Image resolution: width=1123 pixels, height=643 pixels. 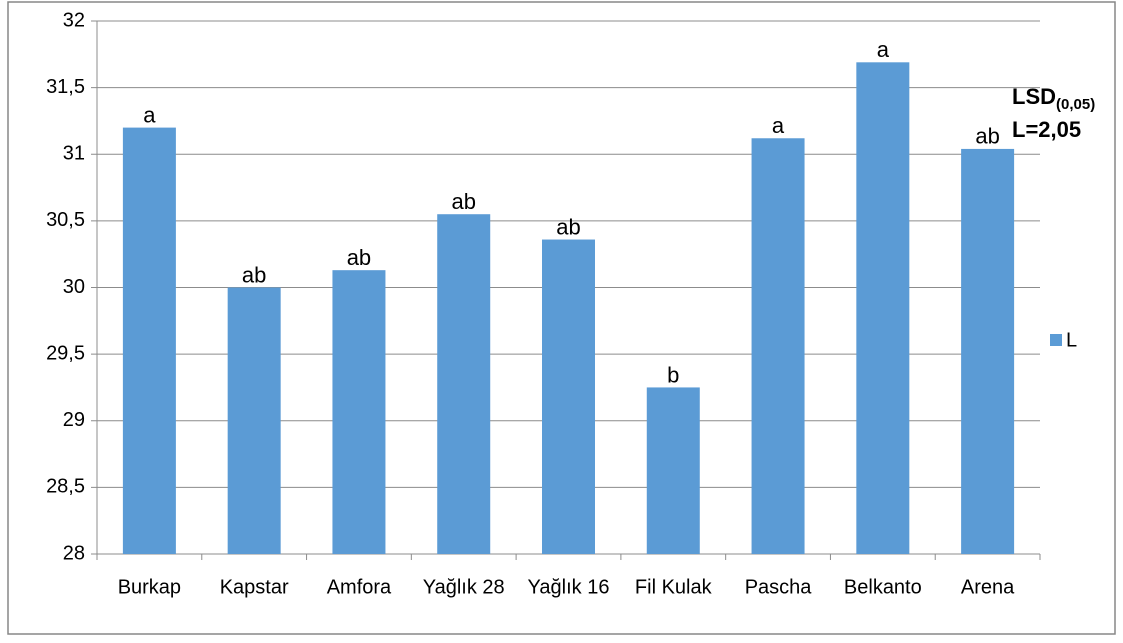 I want to click on y-tick-label: 29,5, so click(x=65, y=353).